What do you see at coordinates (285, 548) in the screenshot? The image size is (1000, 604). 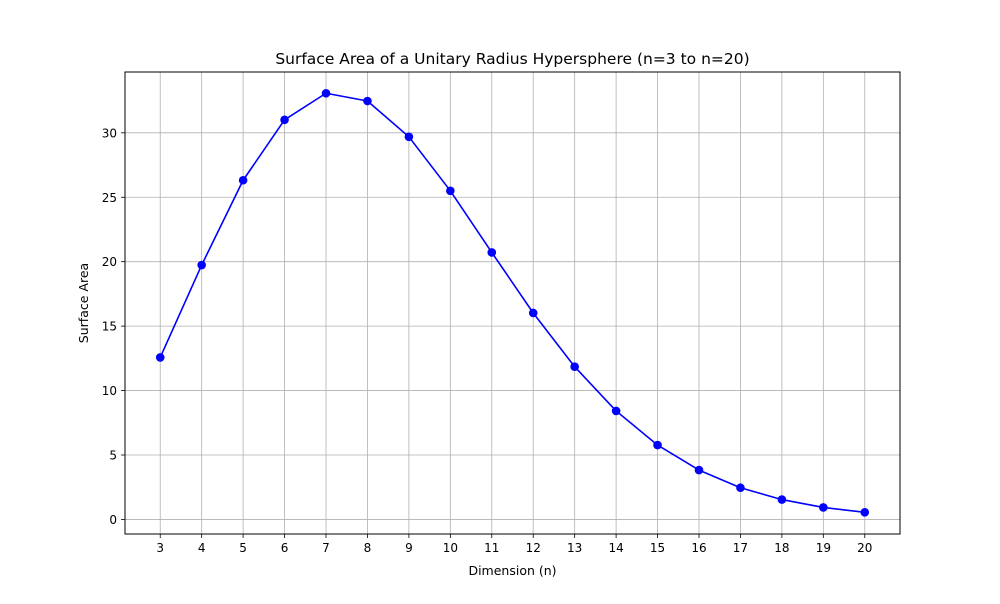 I see `x-tick-label: 6` at bounding box center [285, 548].